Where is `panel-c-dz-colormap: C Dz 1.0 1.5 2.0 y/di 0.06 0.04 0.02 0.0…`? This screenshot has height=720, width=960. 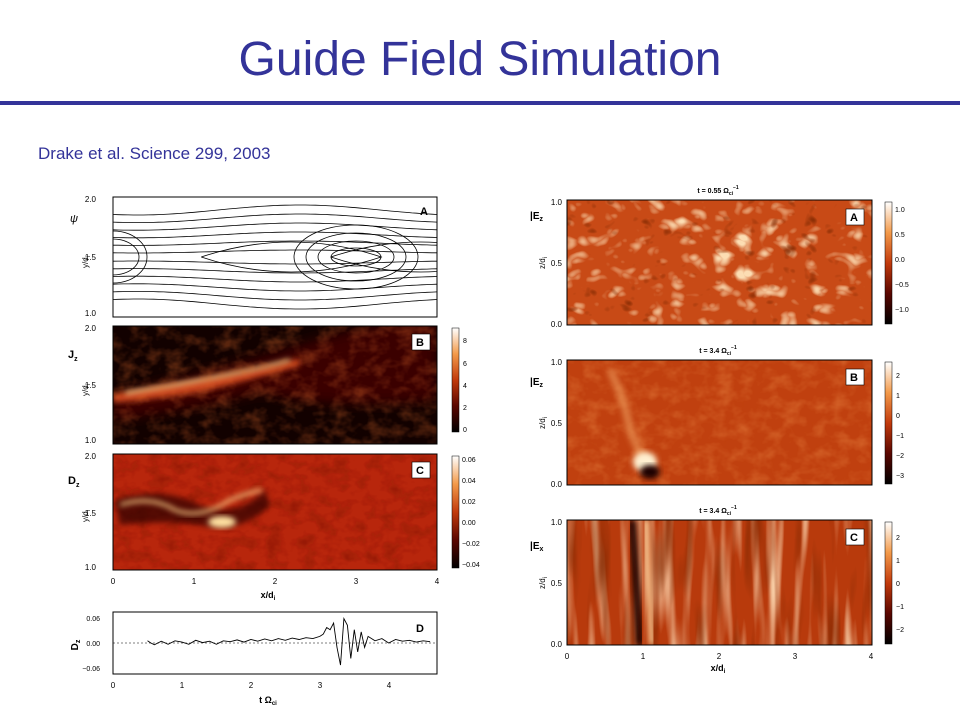
panel-c-dz-colormap: C Dz 1.0 1.5 2.0 y/di 0.06 0.04 0.02 0.0… is located at coordinates (274, 527).